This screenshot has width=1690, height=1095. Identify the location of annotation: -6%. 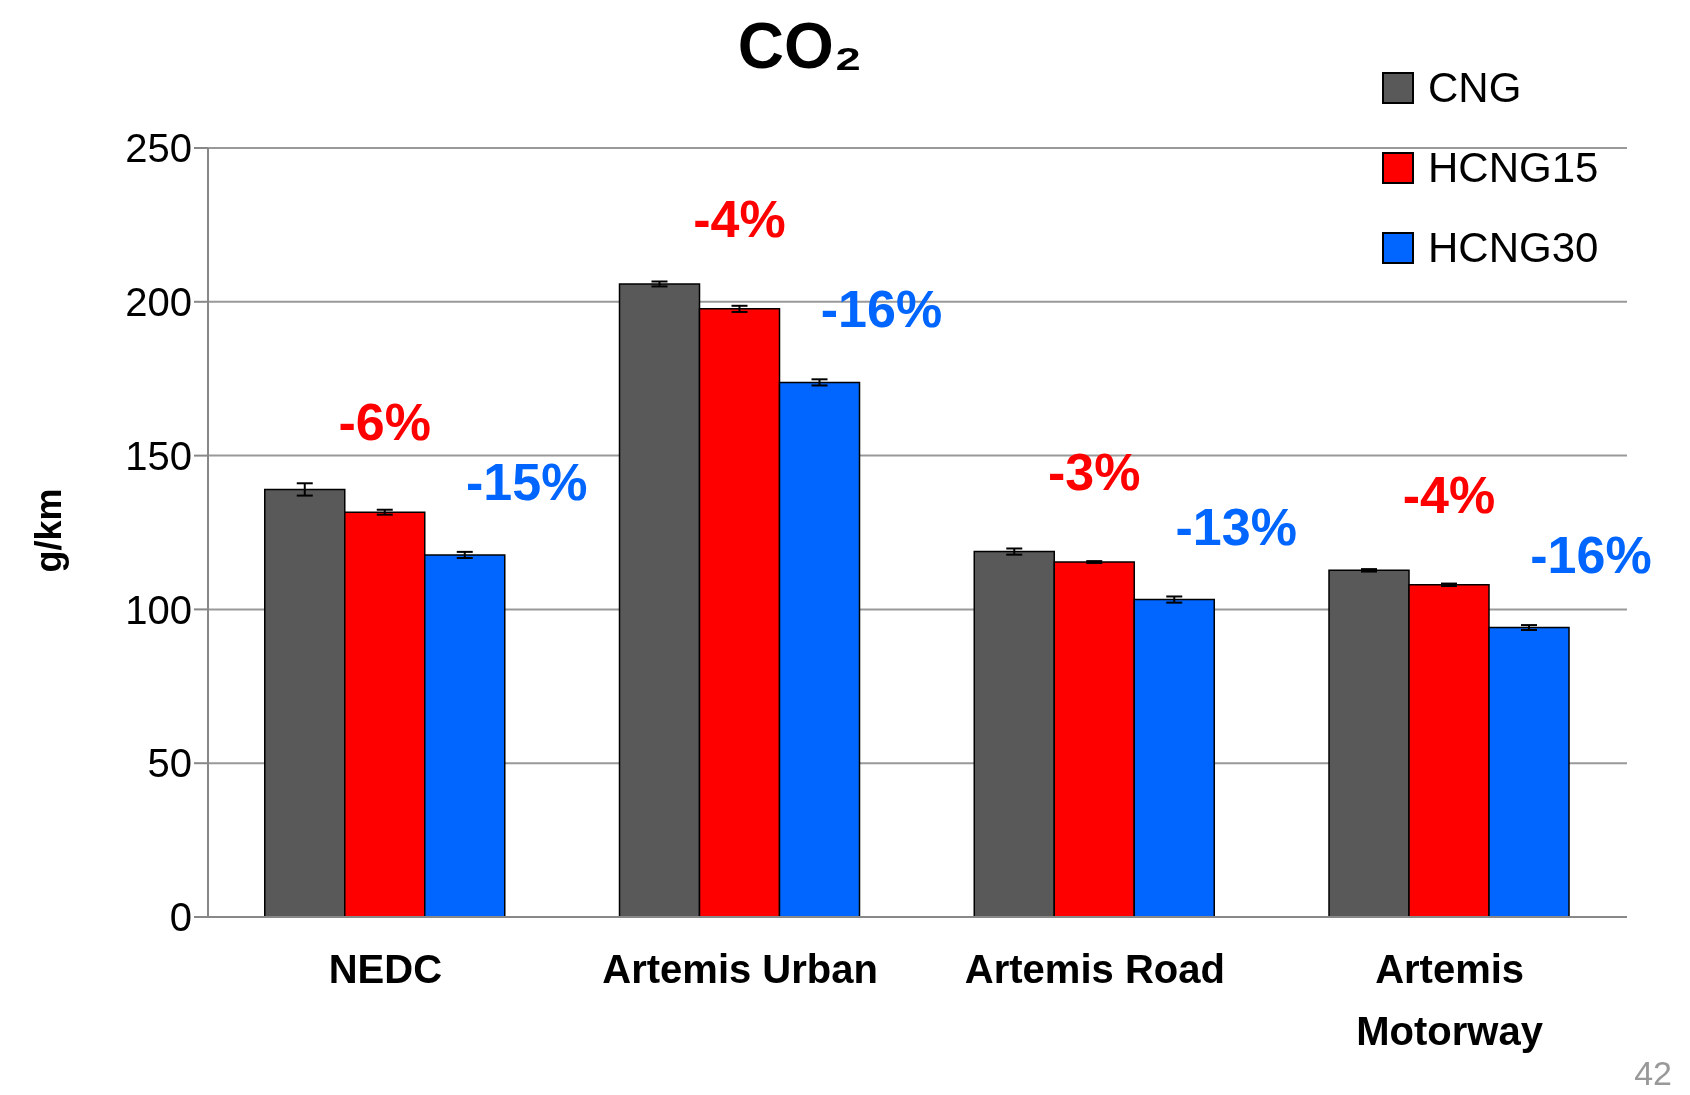
(384, 422).